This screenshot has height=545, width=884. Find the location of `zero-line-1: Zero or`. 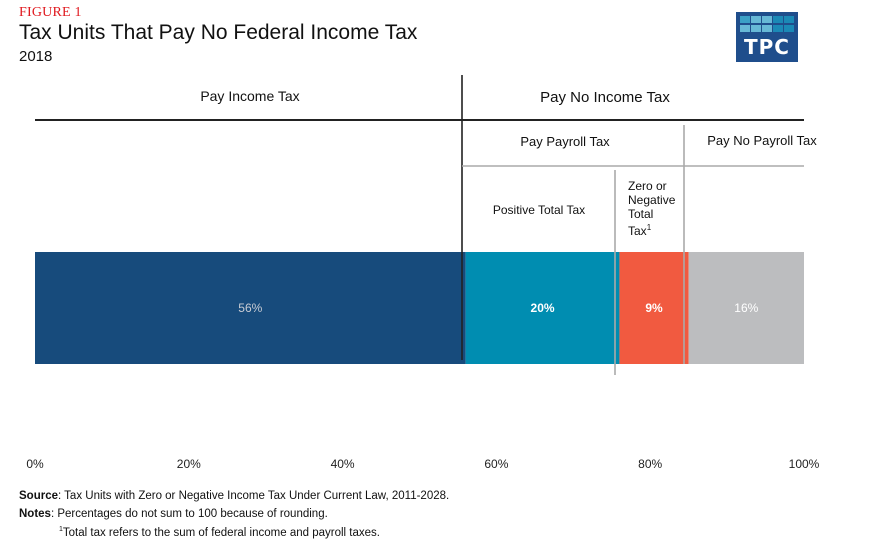

zero-line-1: Zero or is located at coordinates (647, 186).